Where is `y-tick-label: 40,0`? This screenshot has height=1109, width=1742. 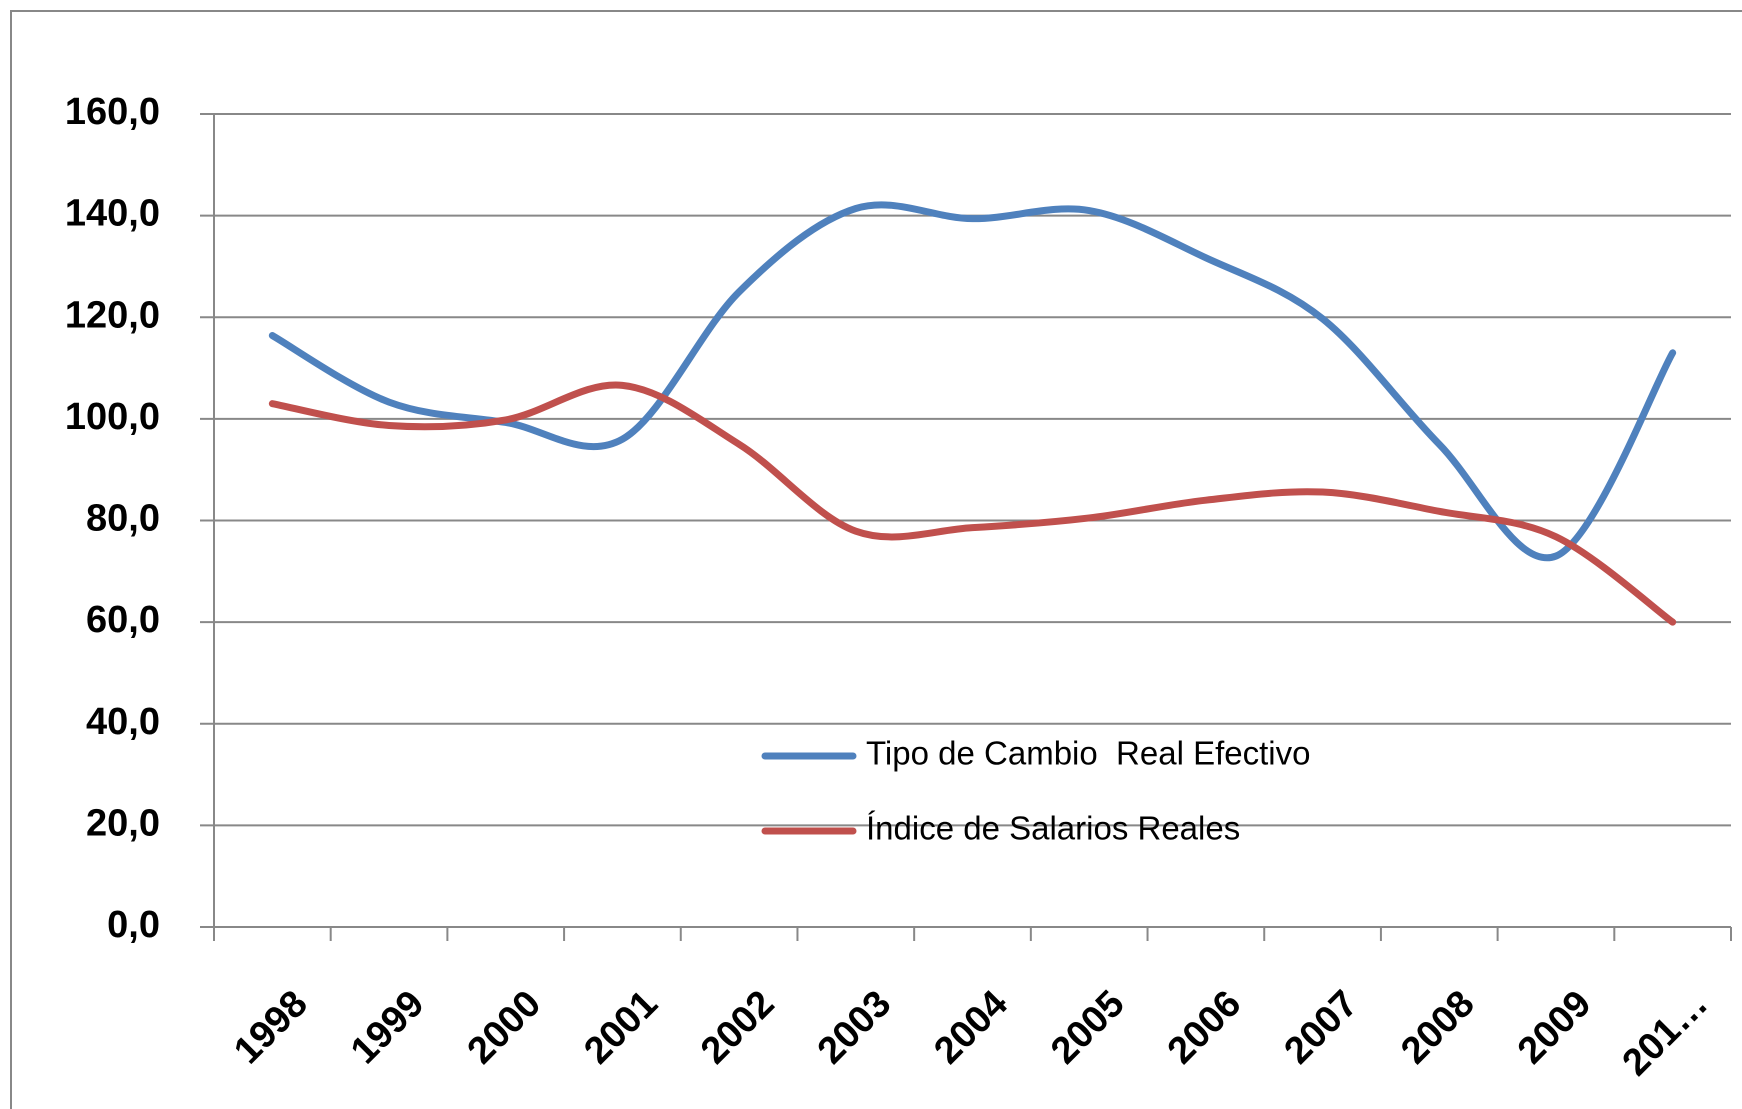
y-tick-label: 40,0 is located at coordinates (123, 722).